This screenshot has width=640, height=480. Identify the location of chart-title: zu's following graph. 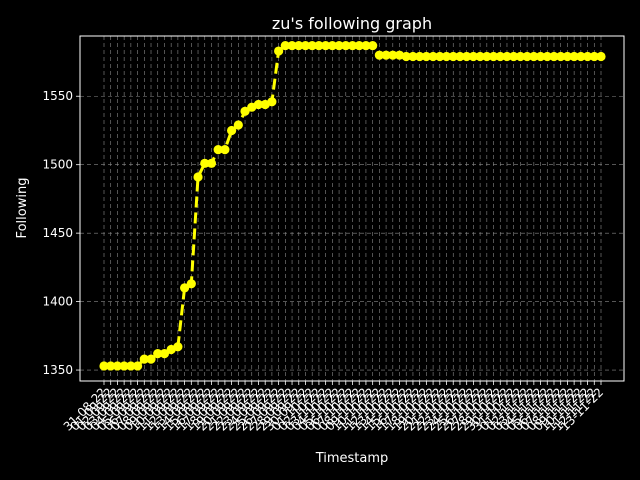
(352, 23).